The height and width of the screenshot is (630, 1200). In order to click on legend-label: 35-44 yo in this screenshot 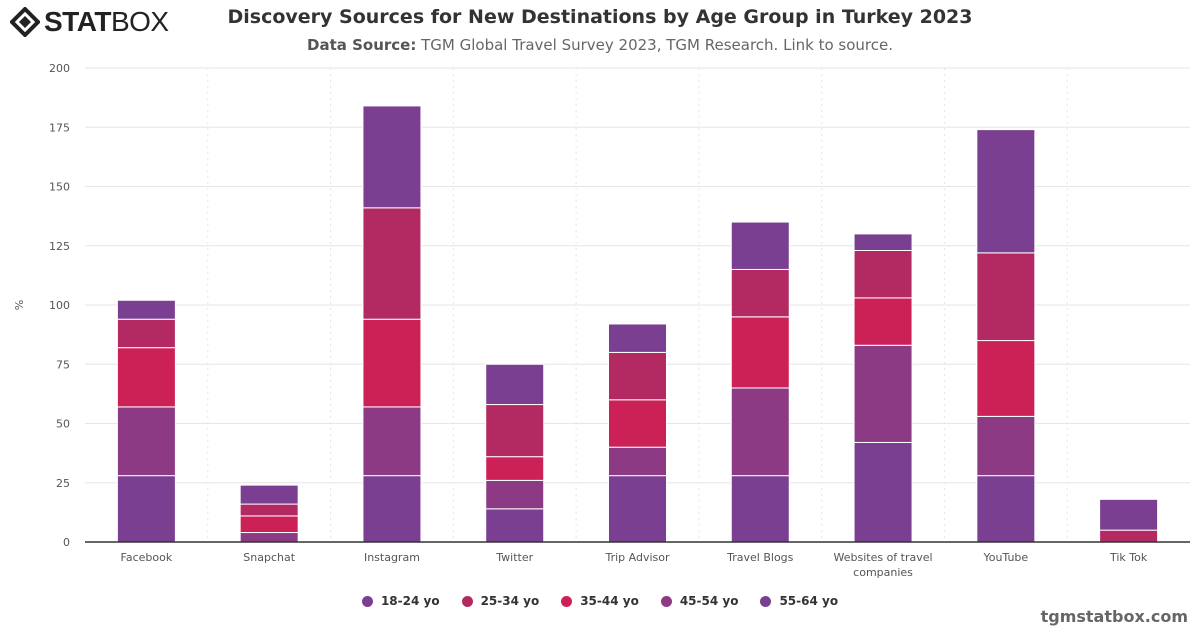, I will do `click(609, 601)`.